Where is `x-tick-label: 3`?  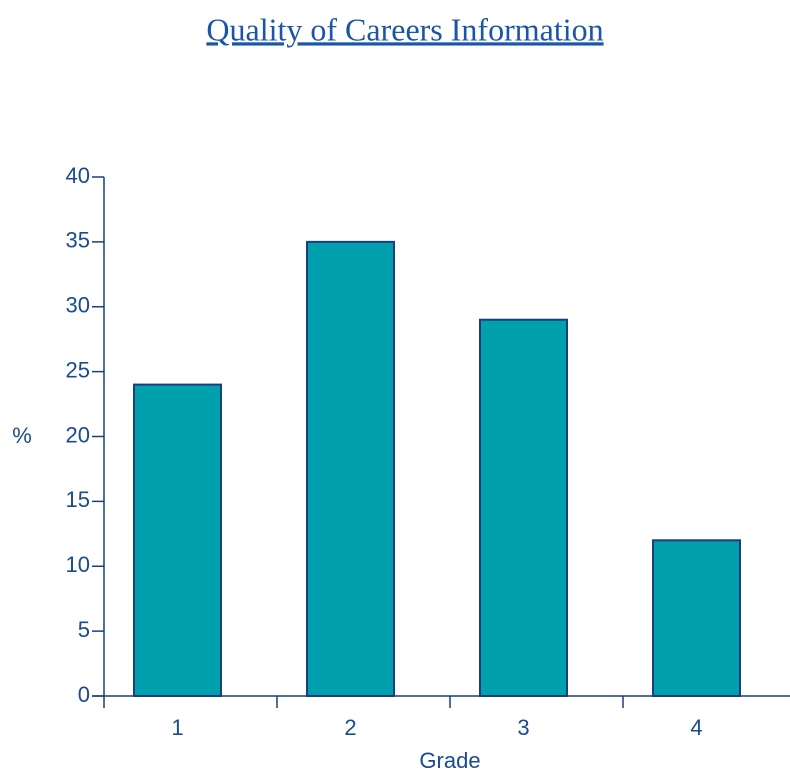
x-tick-label: 3 is located at coordinates (523, 727).